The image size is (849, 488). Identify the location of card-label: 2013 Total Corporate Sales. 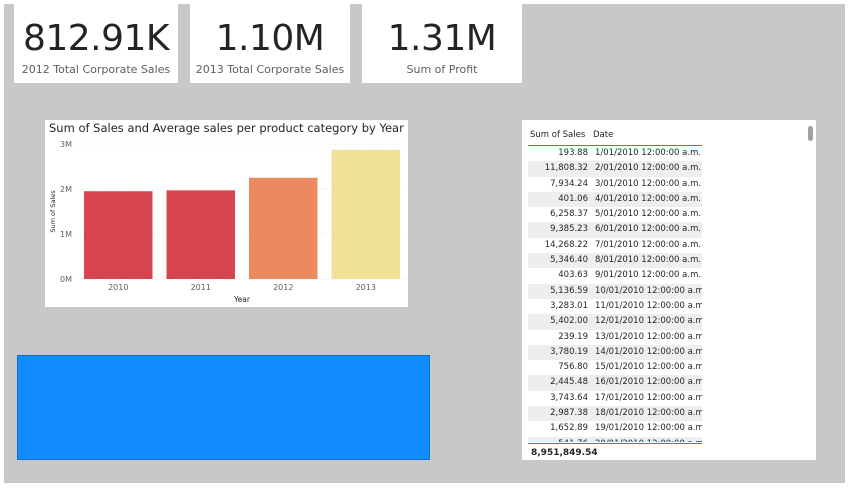
(270, 69).